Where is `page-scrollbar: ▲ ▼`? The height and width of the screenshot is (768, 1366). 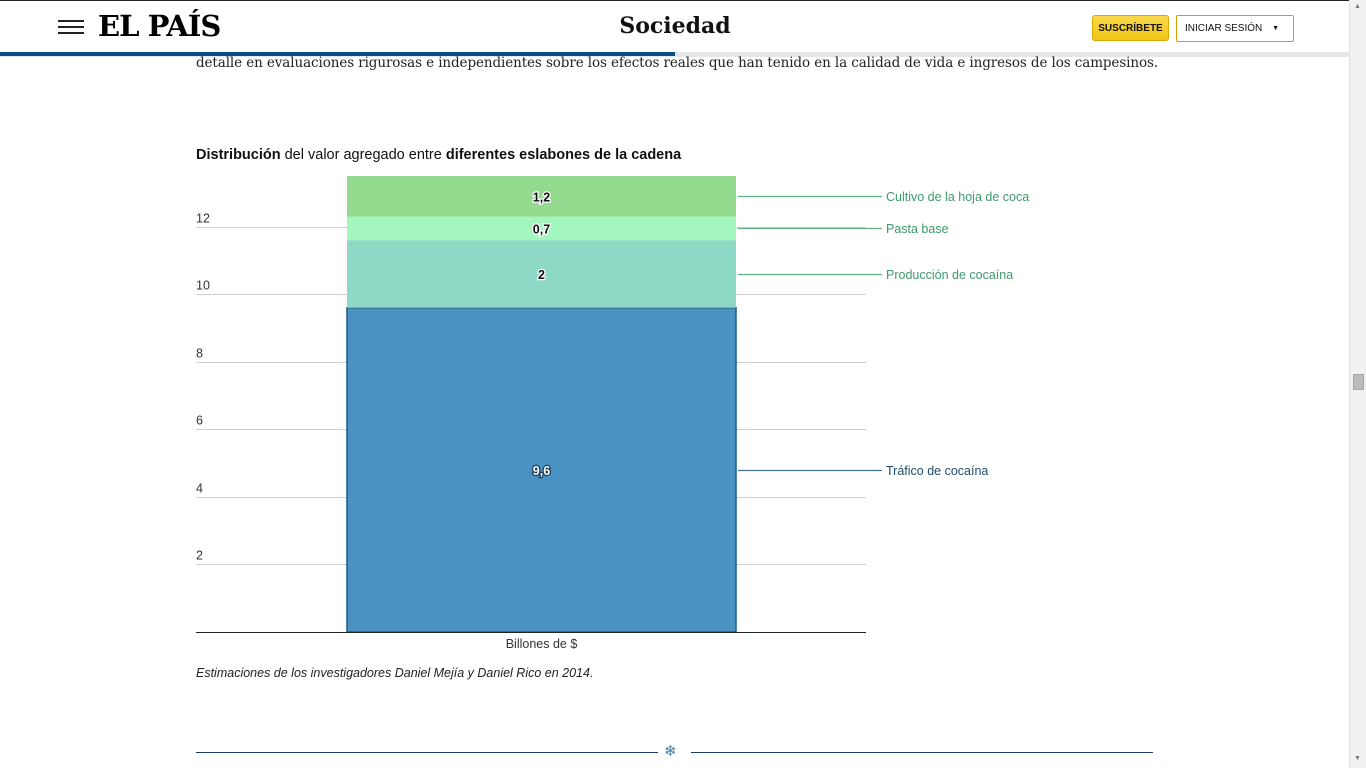
page-scrollbar: ▲ ▼ is located at coordinates (1357, 384).